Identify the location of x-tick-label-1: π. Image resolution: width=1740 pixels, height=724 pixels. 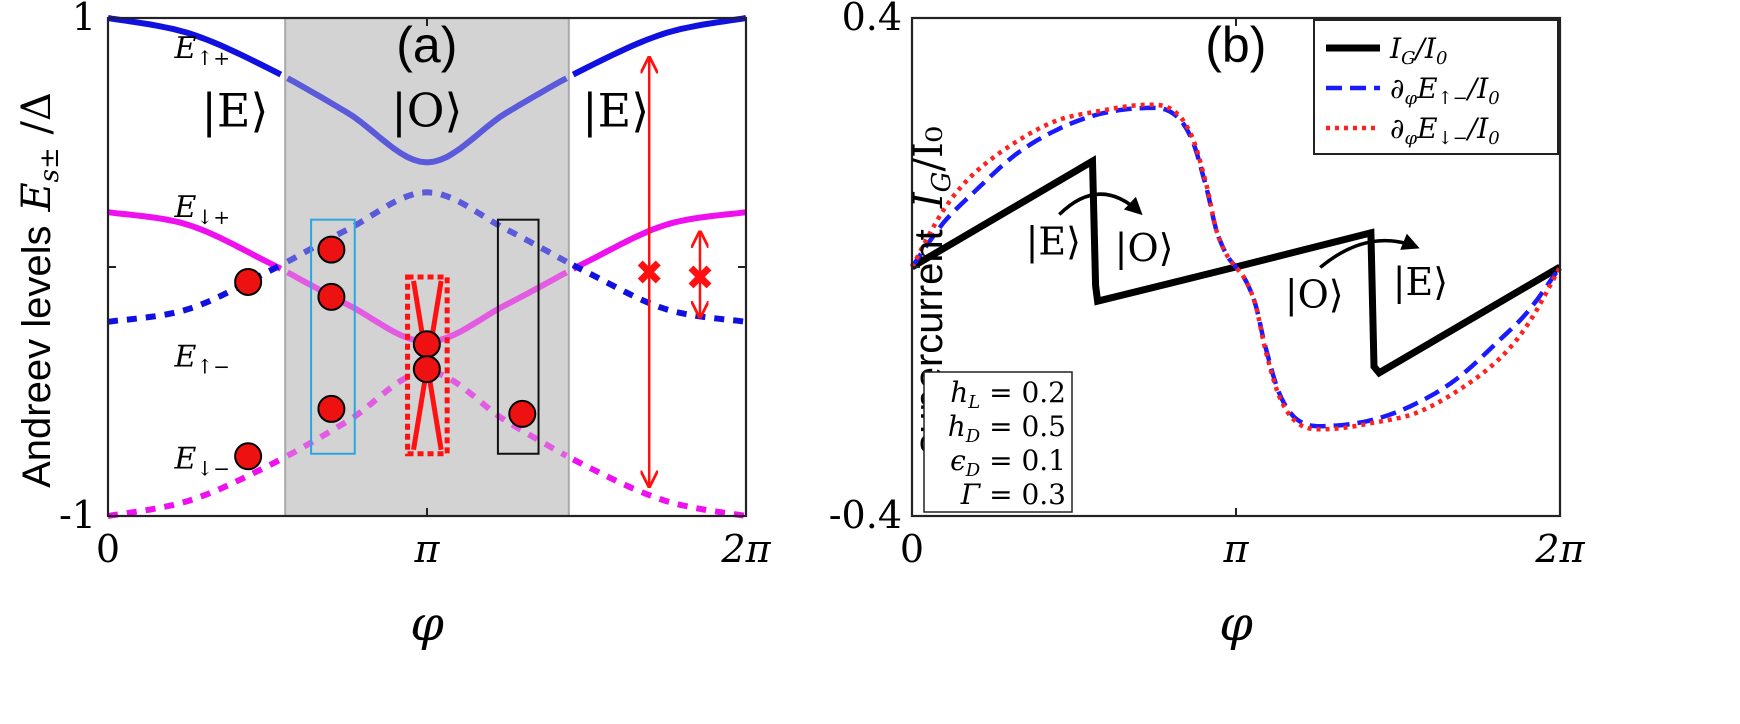
(427, 549).